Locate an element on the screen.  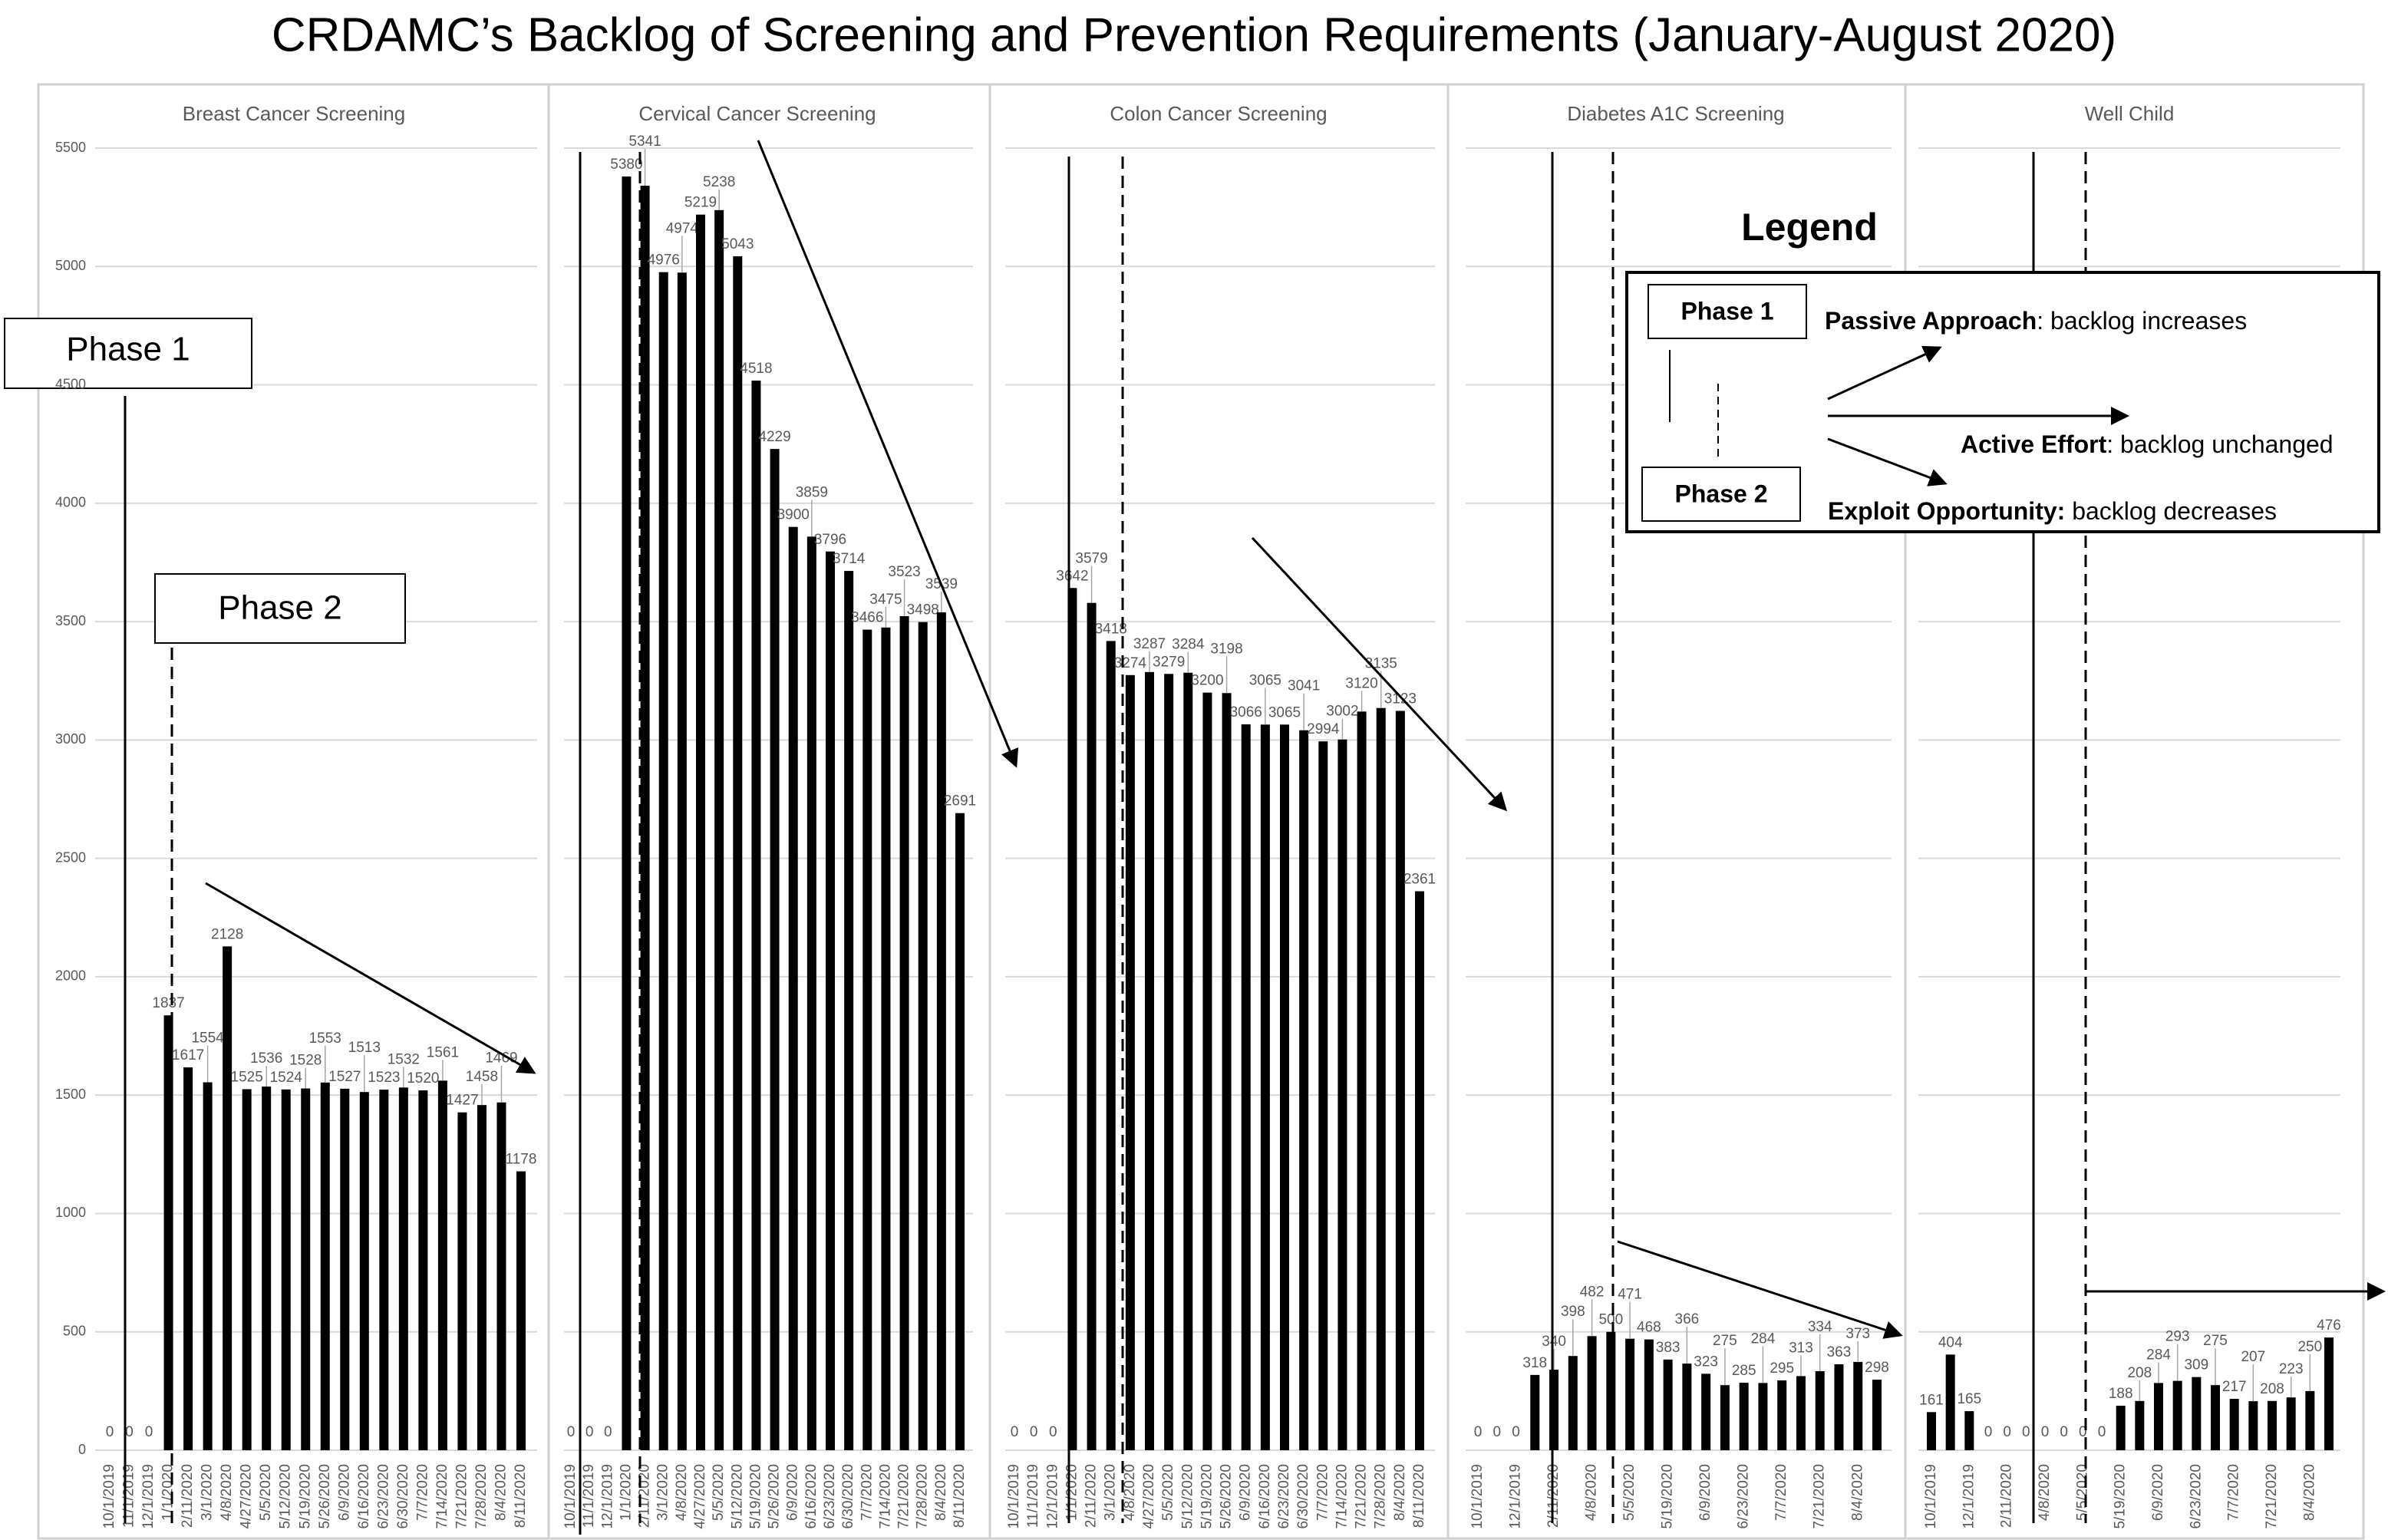
data-label: 223 is located at coordinates (2291, 1369).